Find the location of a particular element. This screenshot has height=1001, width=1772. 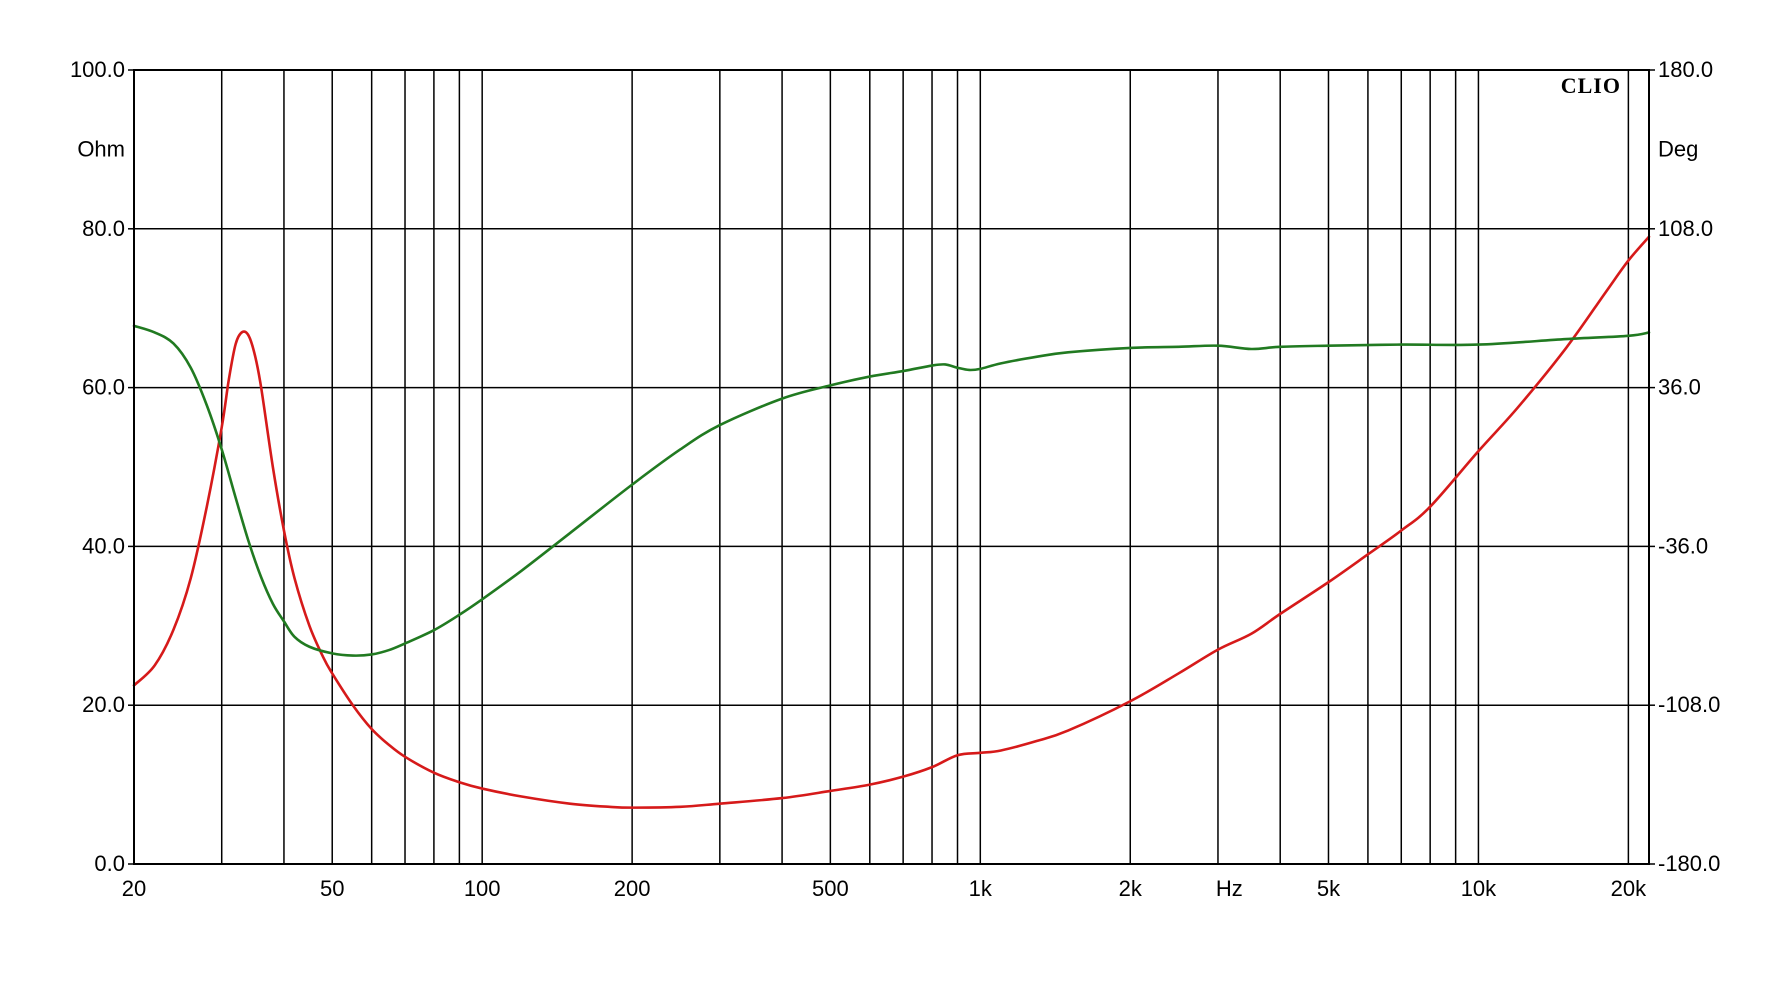

x-unit-label: Hz is located at coordinates (1229, 888).